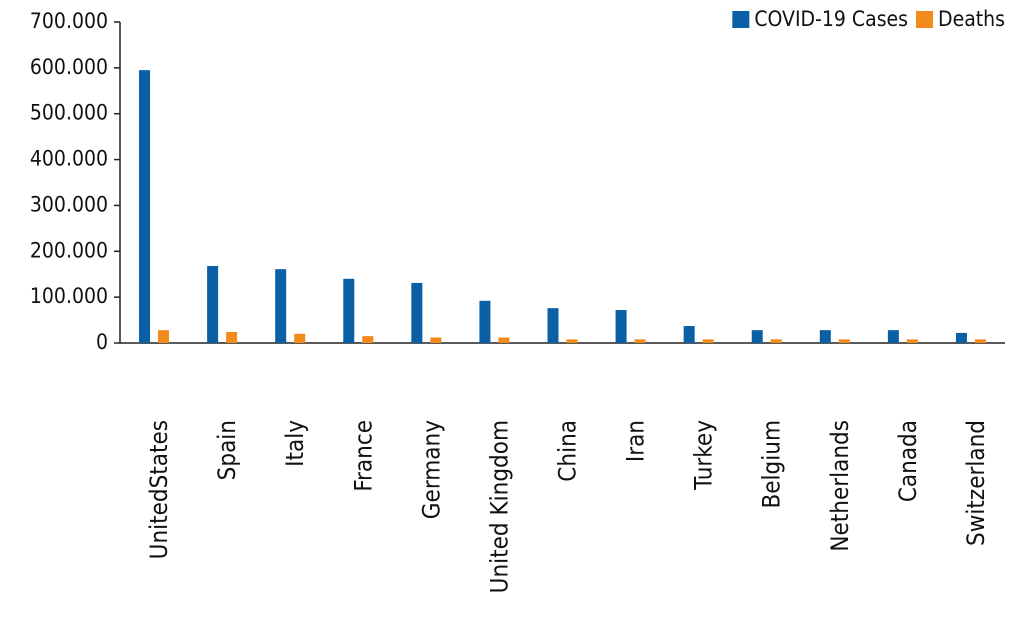  What do you see at coordinates (568, 451) in the screenshot?
I see `x-tick-label: China` at bounding box center [568, 451].